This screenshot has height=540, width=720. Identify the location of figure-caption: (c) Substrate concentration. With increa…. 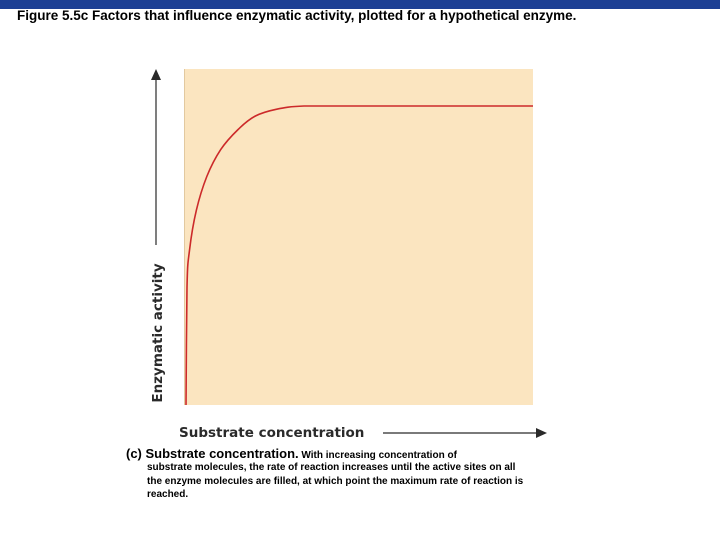
(336, 474).